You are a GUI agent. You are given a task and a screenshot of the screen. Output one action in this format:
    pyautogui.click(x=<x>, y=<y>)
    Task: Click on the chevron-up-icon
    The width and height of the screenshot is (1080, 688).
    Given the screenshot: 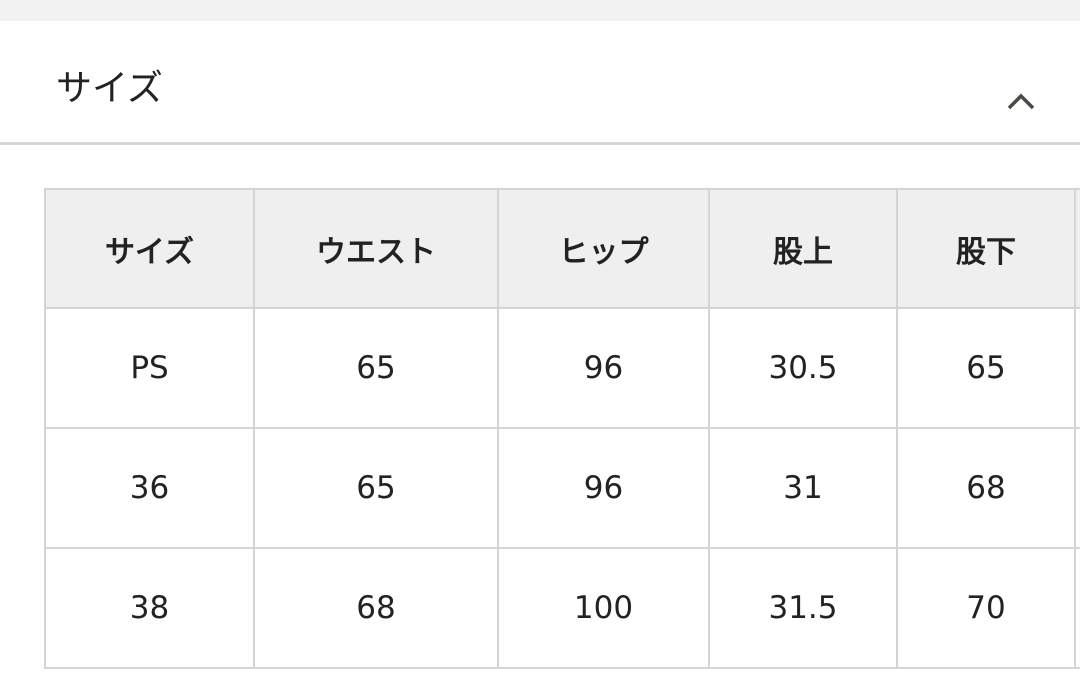 What is the action you would take?
    pyautogui.click(x=1021, y=101)
    